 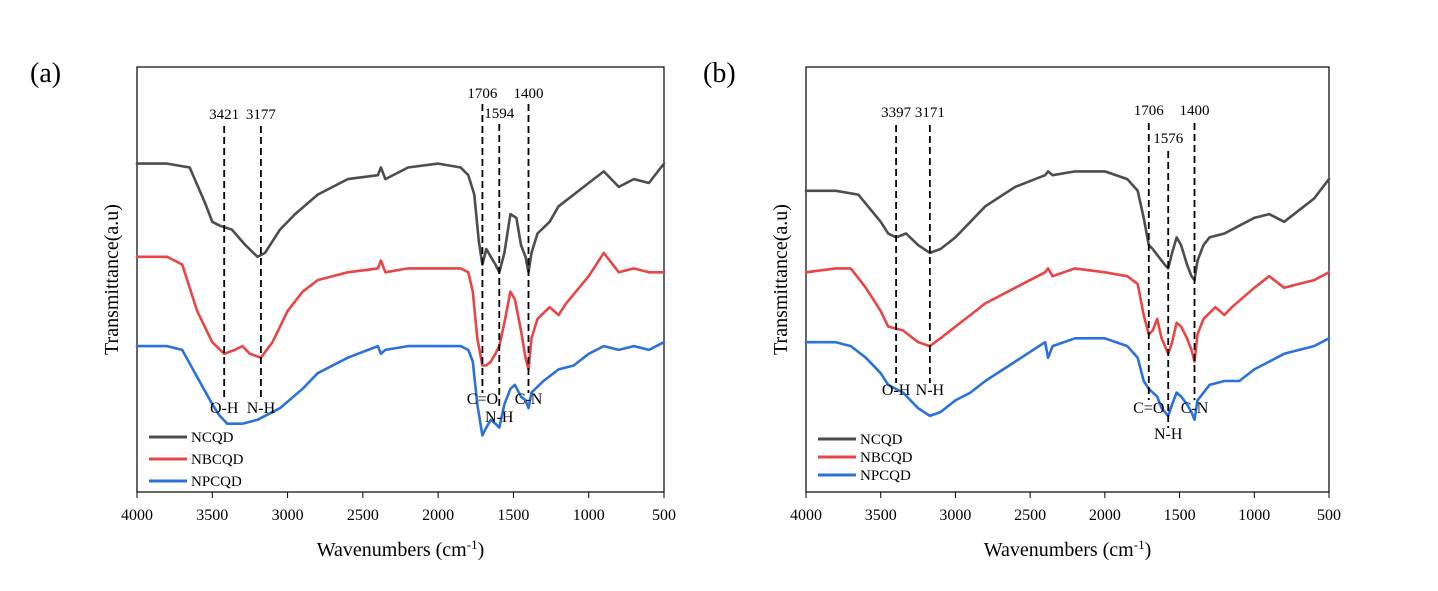 What do you see at coordinates (719, 73) in the screenshot?
I see `panel-label: (b)` at bounding box center [719, 73].